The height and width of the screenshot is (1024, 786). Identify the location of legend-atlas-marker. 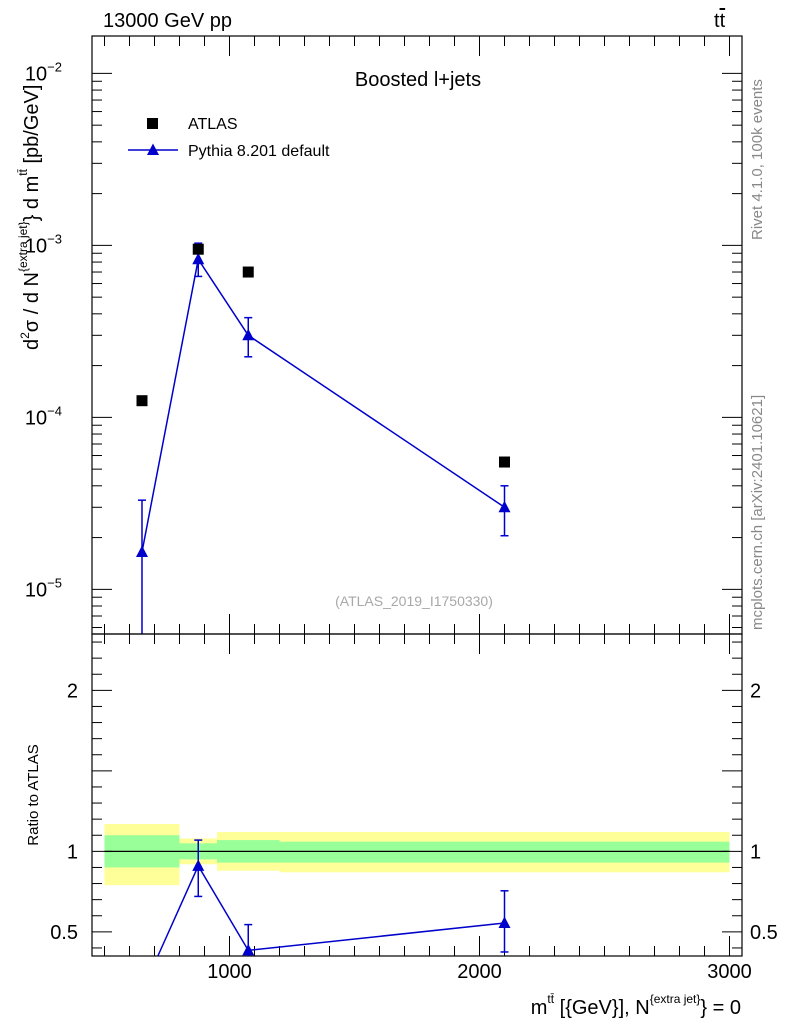
(152, 123).